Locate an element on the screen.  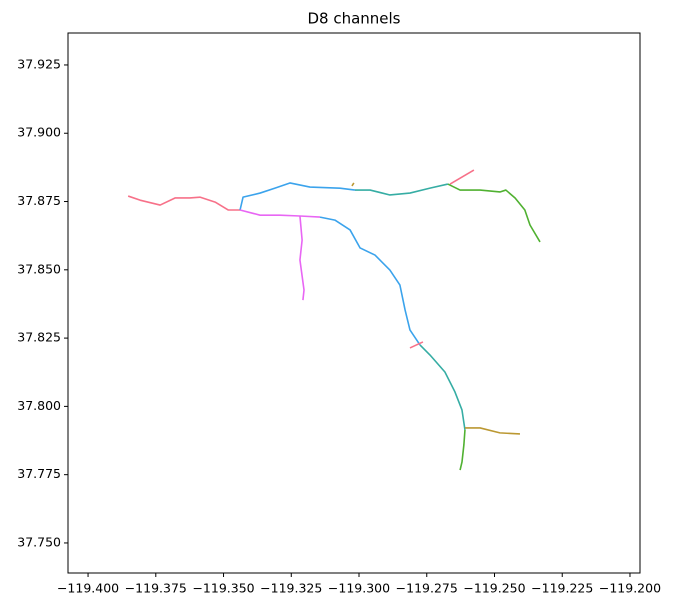
x-tick-label: −119.350 is located at coordinates (223, 588).